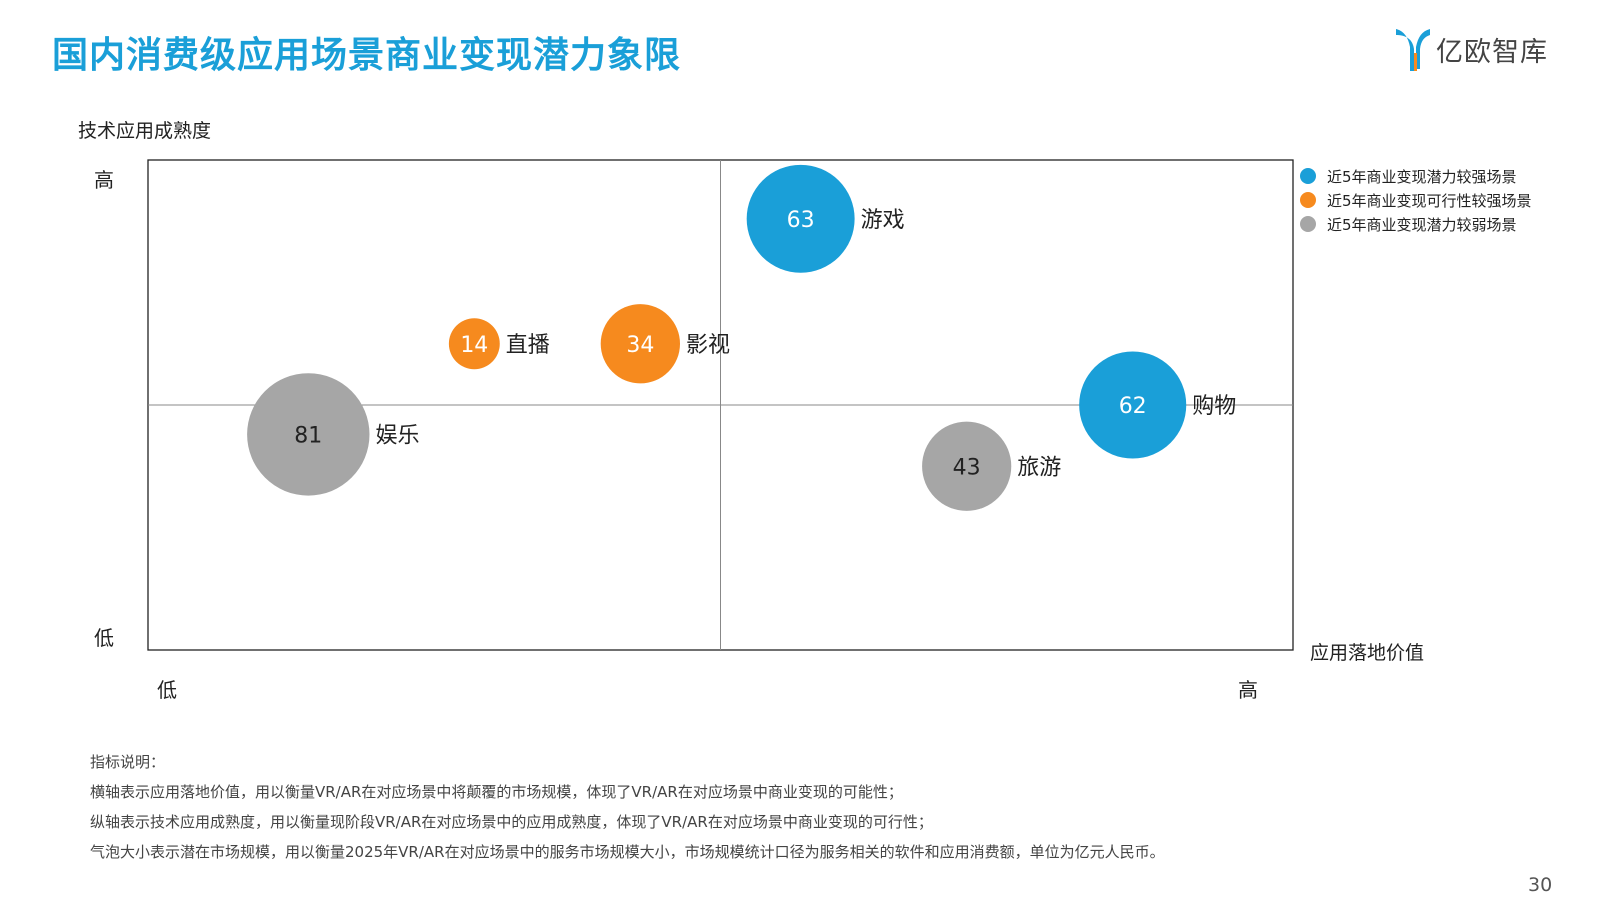  What do you see at coordinates (104, 638) in the screenshot?
I see `y-axis-low-label: 低` at bounding box center [104, 638].